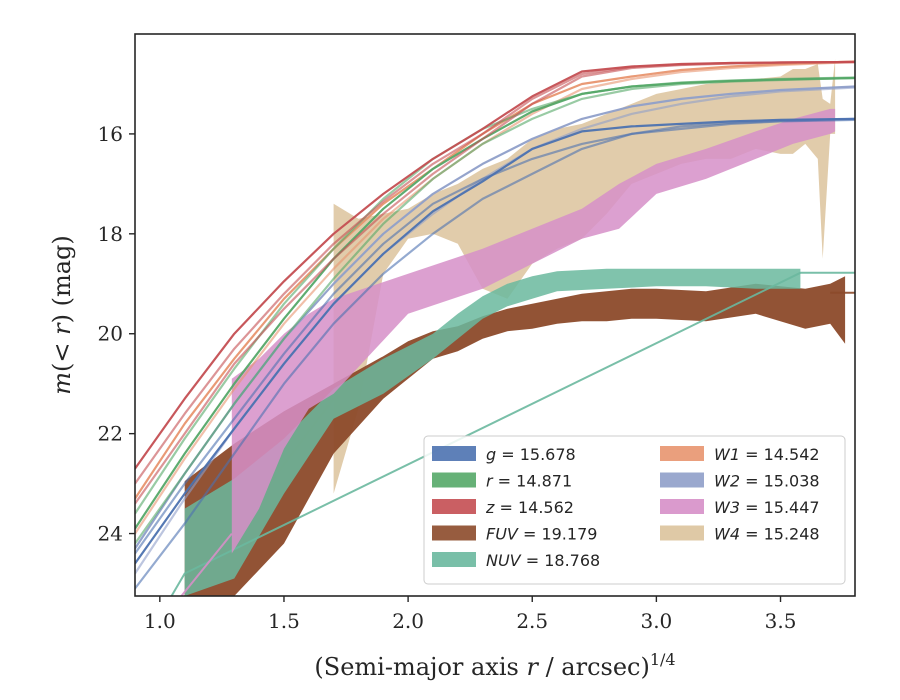 This screenshot has width=900, height=700. What do you see at coordinates (494, 665) in the screenshot?
I see `x-axis-label: (Semi-major axis r / arcsec)1/4` at bounding box center [494, 665].